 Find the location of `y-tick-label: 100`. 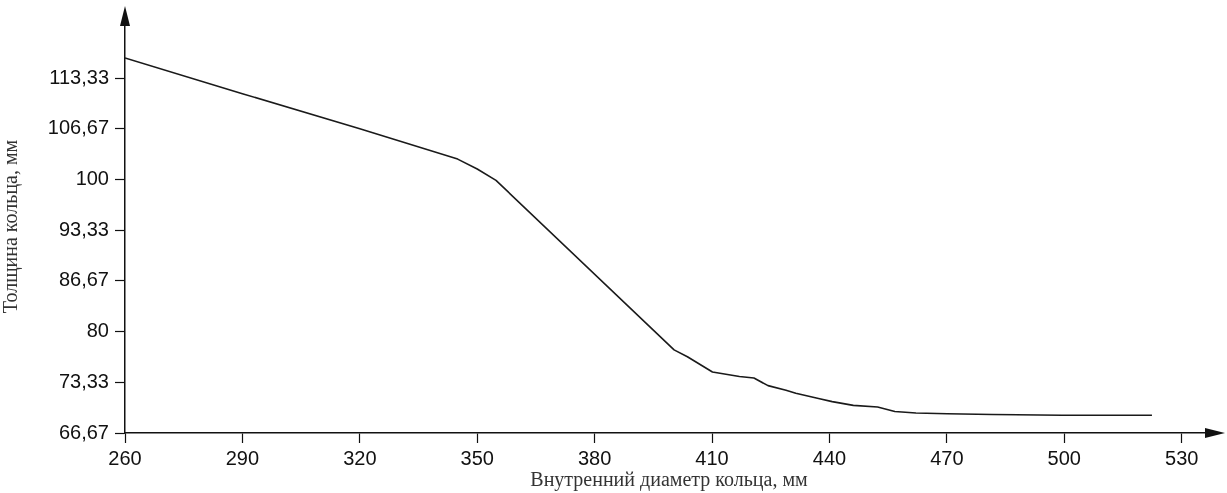

y-tick-label: 100 is located at coordinates (92, 178).